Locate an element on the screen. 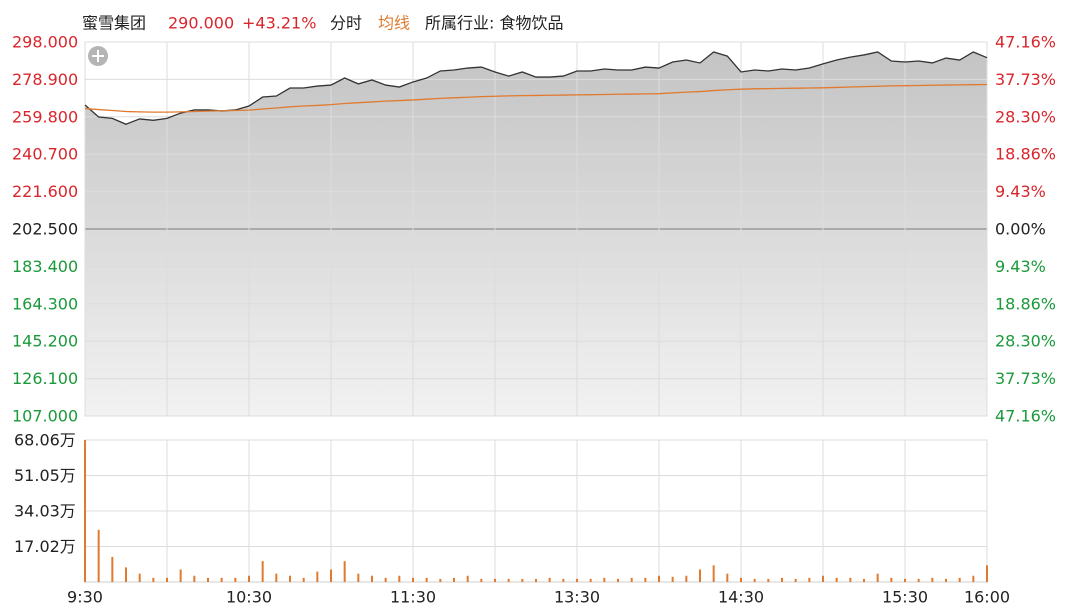 This screenshot has width=1066, height=610. x-tick-label: 15:30 is located at coordinates (905, 597).